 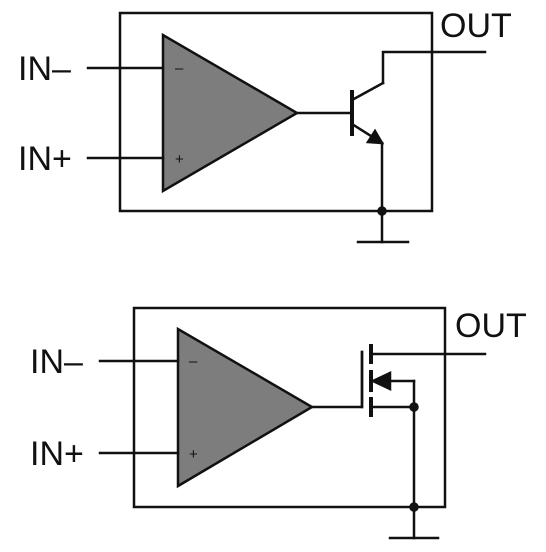 I want to click on top-out-label: OUT, so click(x=476, y=26).